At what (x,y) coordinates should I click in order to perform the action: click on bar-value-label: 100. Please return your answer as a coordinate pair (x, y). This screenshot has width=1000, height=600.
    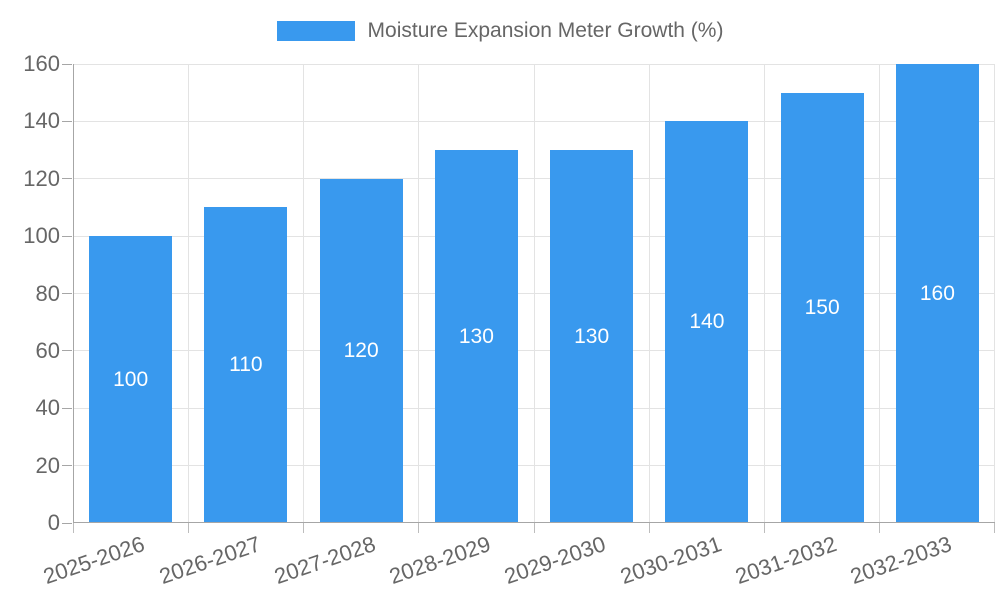
    Looking at the image, I should click on (131, 379).